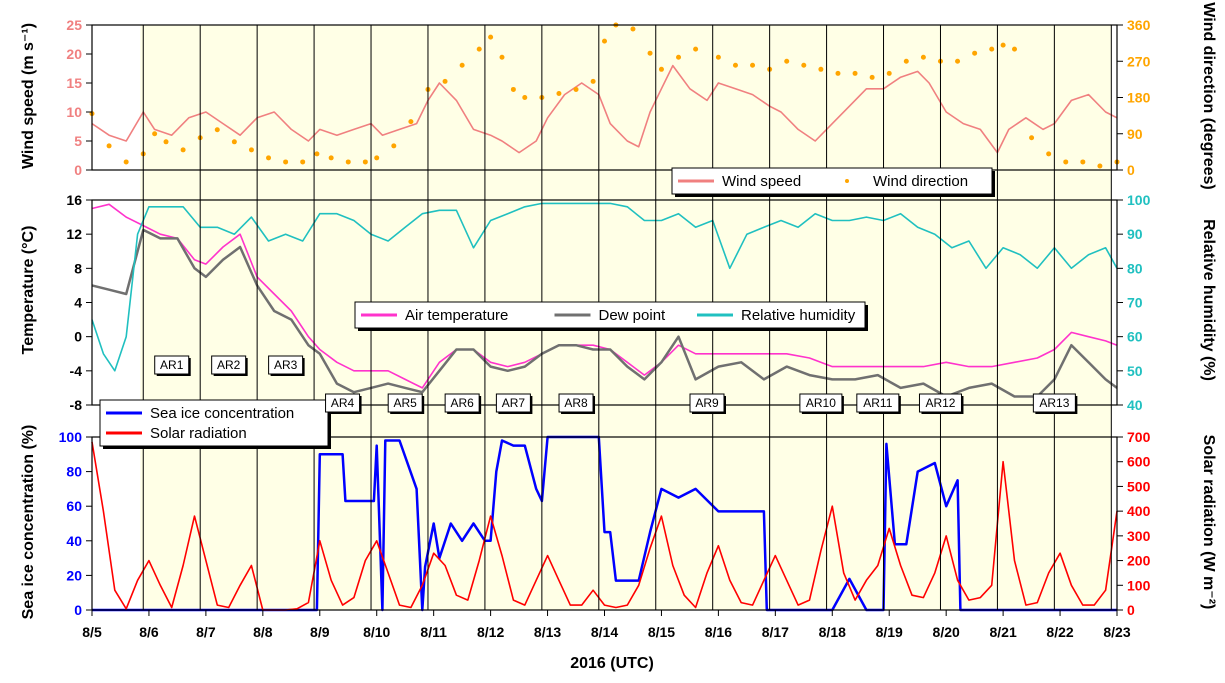 The height and width of the screenshot is (683, 1225). What do you see at coordinates (1135, 405) in the screenshot?
I see `y-tick-label-right: 40` at bounding box center [1135, 405].